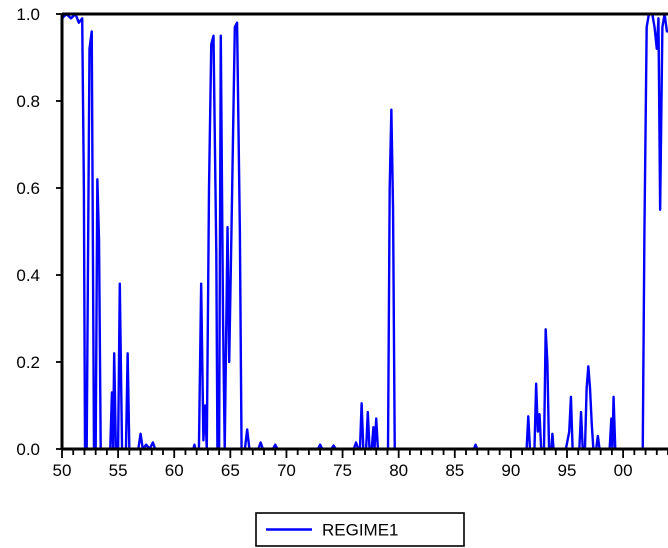 The width and height of the screenshot is (668, 548). Describe the element at coordinates (62, 470) in the screenshot. I see `x-tick-label: 50` at that location.